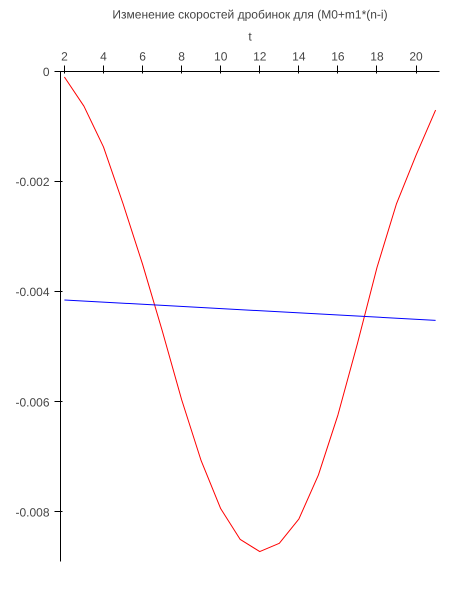  What do you see at coordinates (250, 37) in the screenshot?
I see `x-axis-title: t` at bounding box center [250, 37].